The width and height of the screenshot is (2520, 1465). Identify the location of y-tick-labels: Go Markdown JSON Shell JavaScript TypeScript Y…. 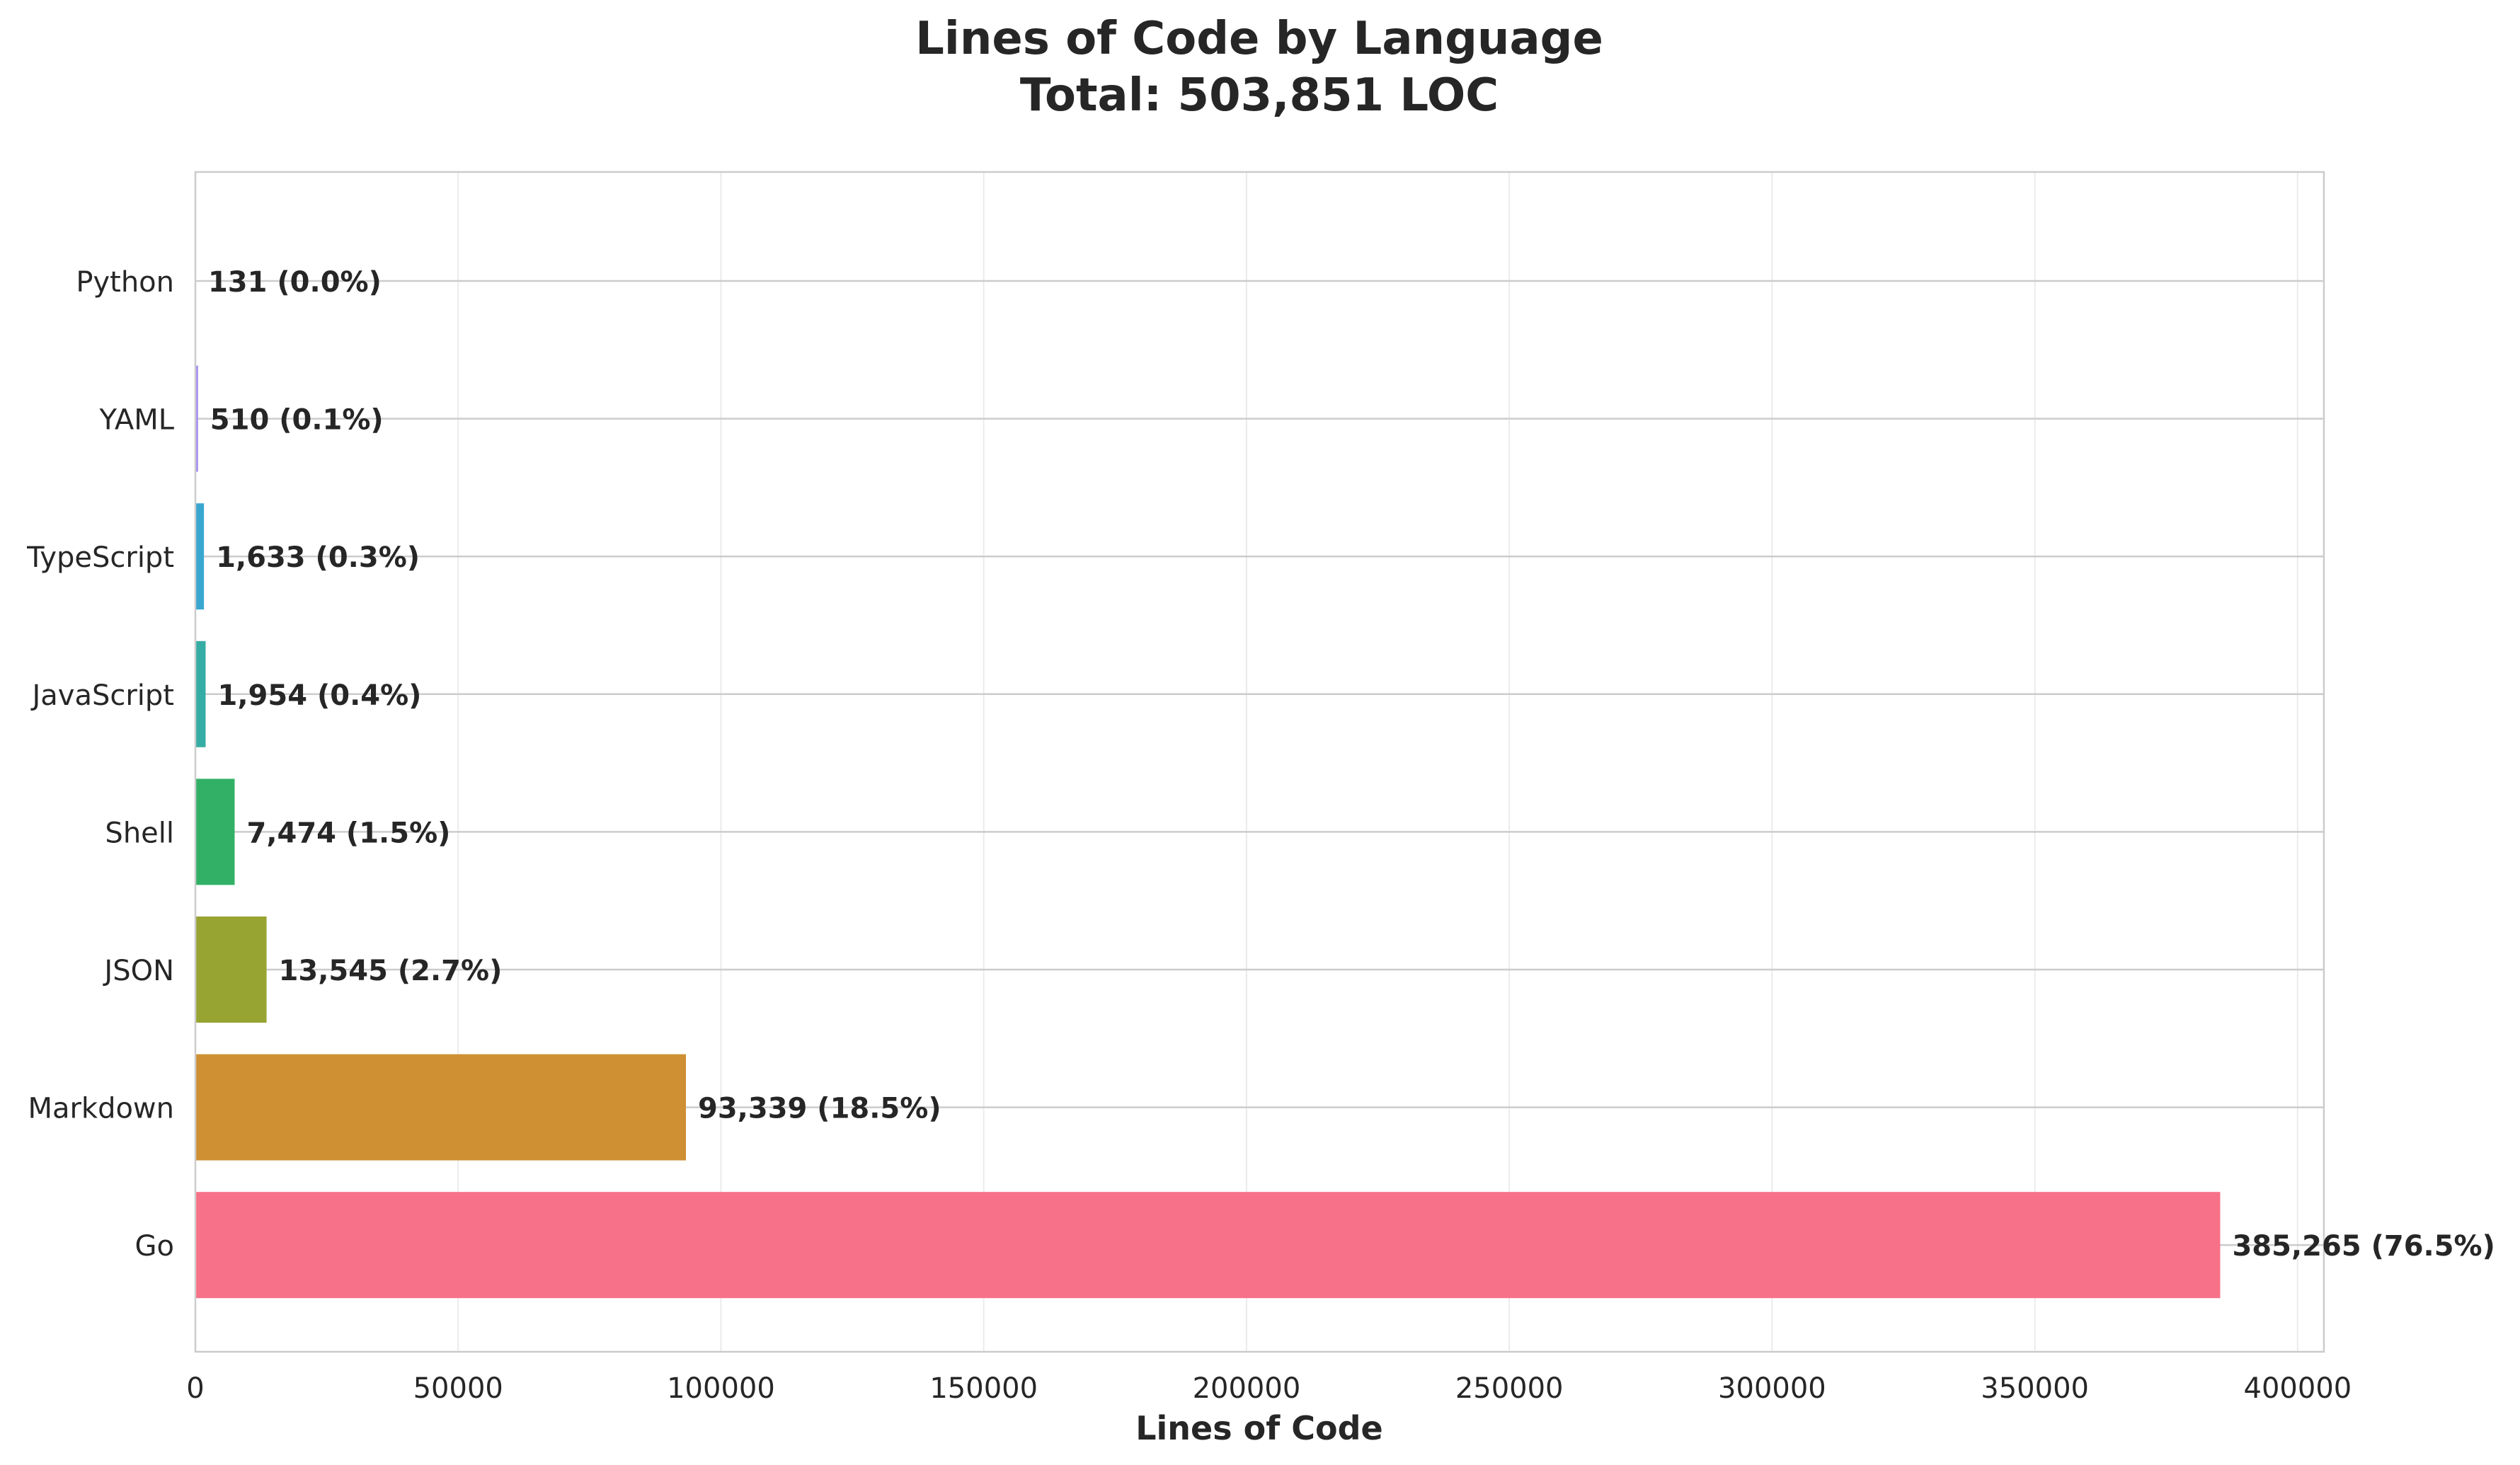
(100, 764).